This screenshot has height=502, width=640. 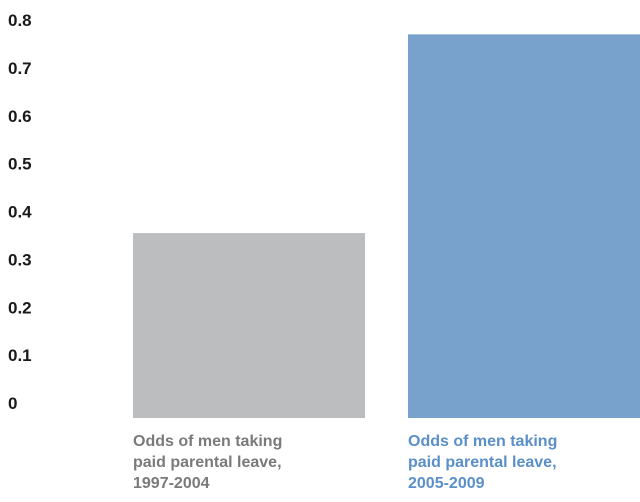 What do you see at coordinates (20, 116) in the screenshot?
I see `y-tick-label: 0.6` at bounding box center [20, 116].